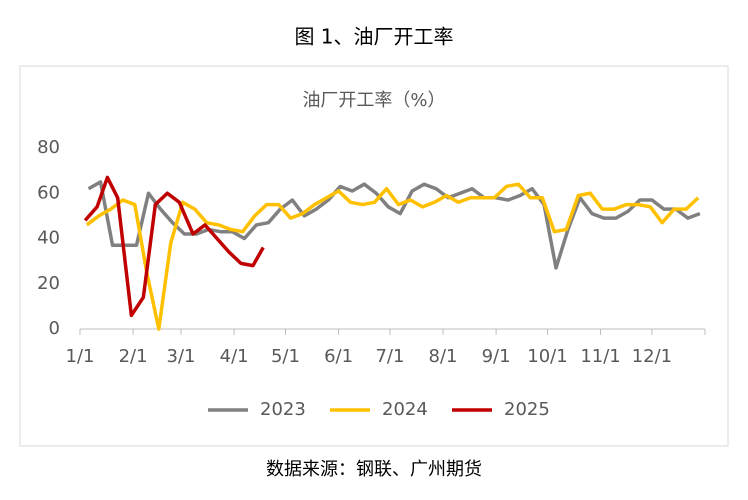 This screenshot has height=500, width=748. Describe the element at coordinates (133, 356) in the screenshot. I see `x-tick-label: 2/1` at that location.